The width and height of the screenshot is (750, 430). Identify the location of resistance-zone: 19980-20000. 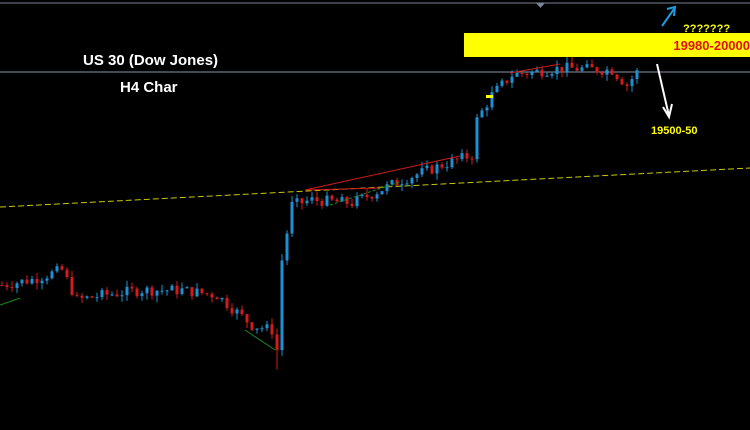
(607, 45).